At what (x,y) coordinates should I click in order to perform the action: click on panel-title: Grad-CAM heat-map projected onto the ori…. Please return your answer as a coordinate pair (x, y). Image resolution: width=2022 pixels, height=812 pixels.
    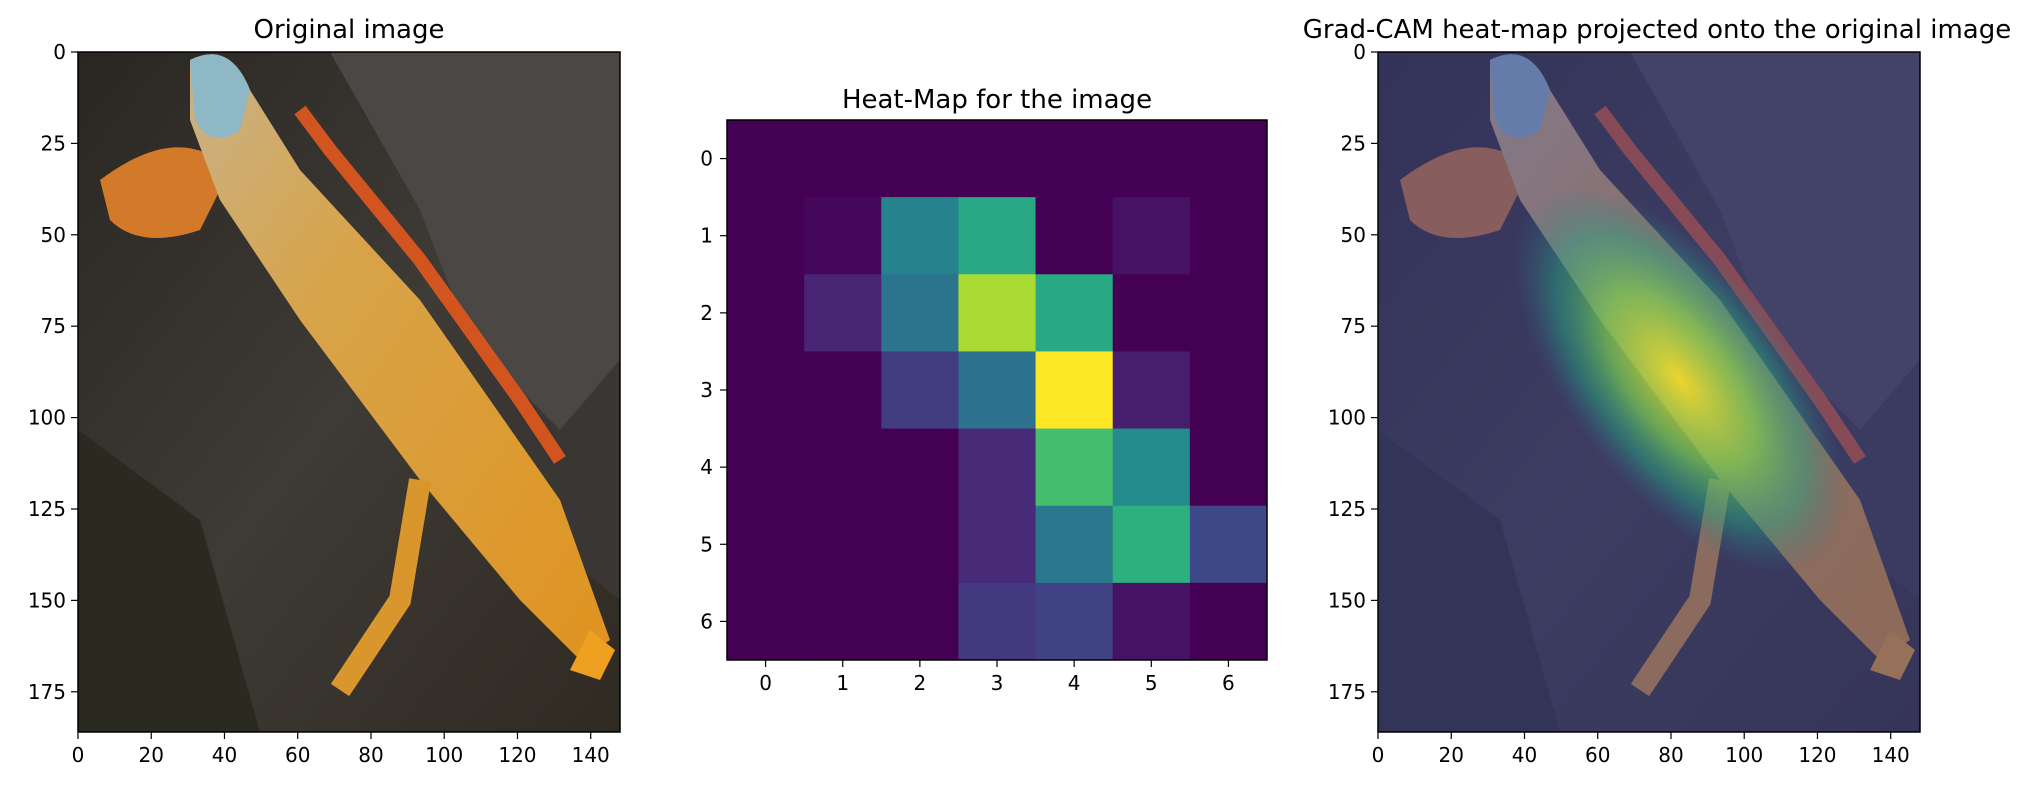
    Looking at the image, I should click on (1657, 30).